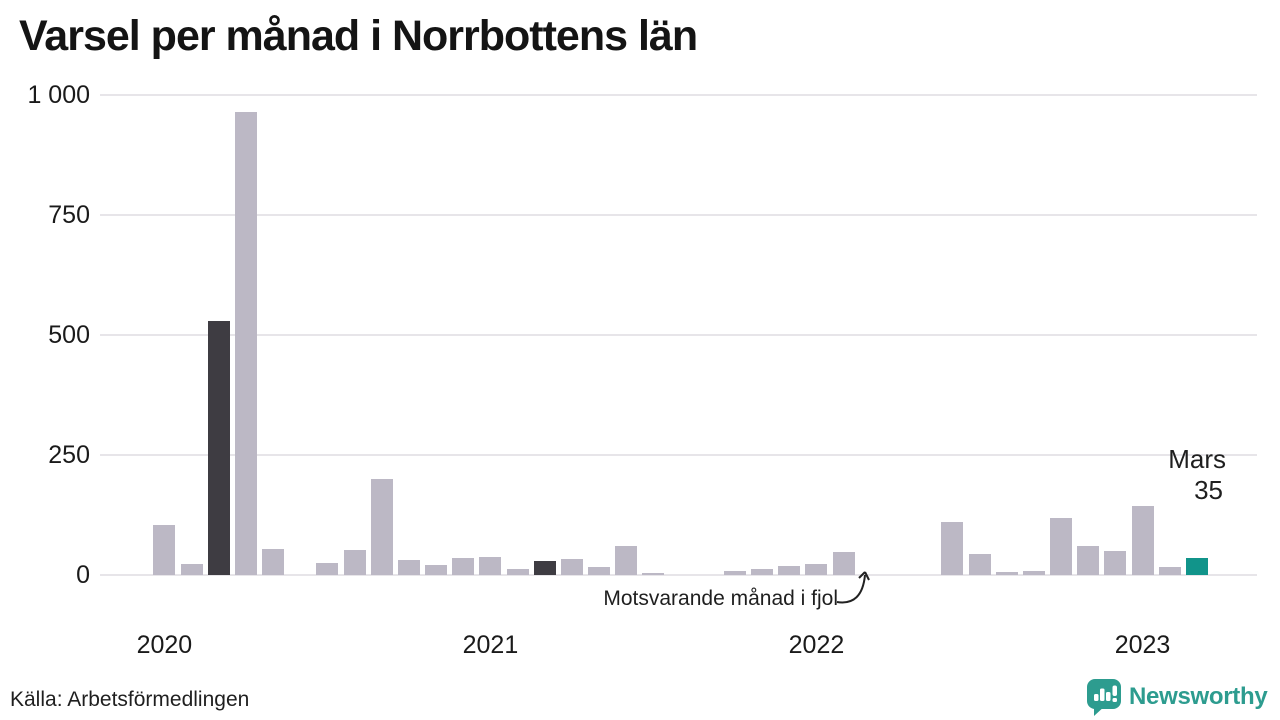  I want to click on y-axis-tick-label: 500, so click(69, 335).